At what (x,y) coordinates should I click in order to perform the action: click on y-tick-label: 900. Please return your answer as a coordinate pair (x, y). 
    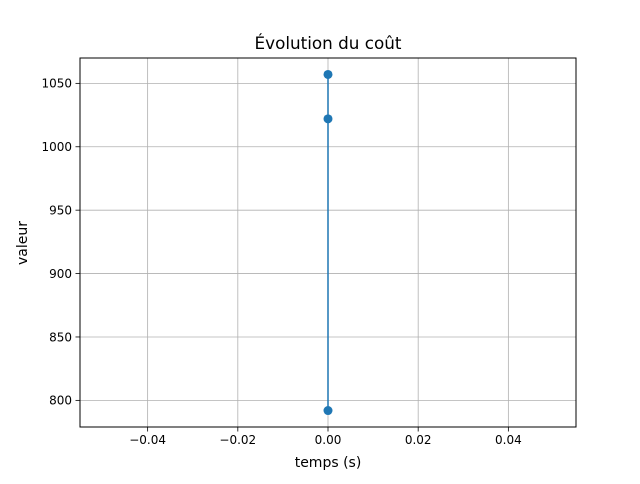
    Looking at the image, I should click on (60, 274).